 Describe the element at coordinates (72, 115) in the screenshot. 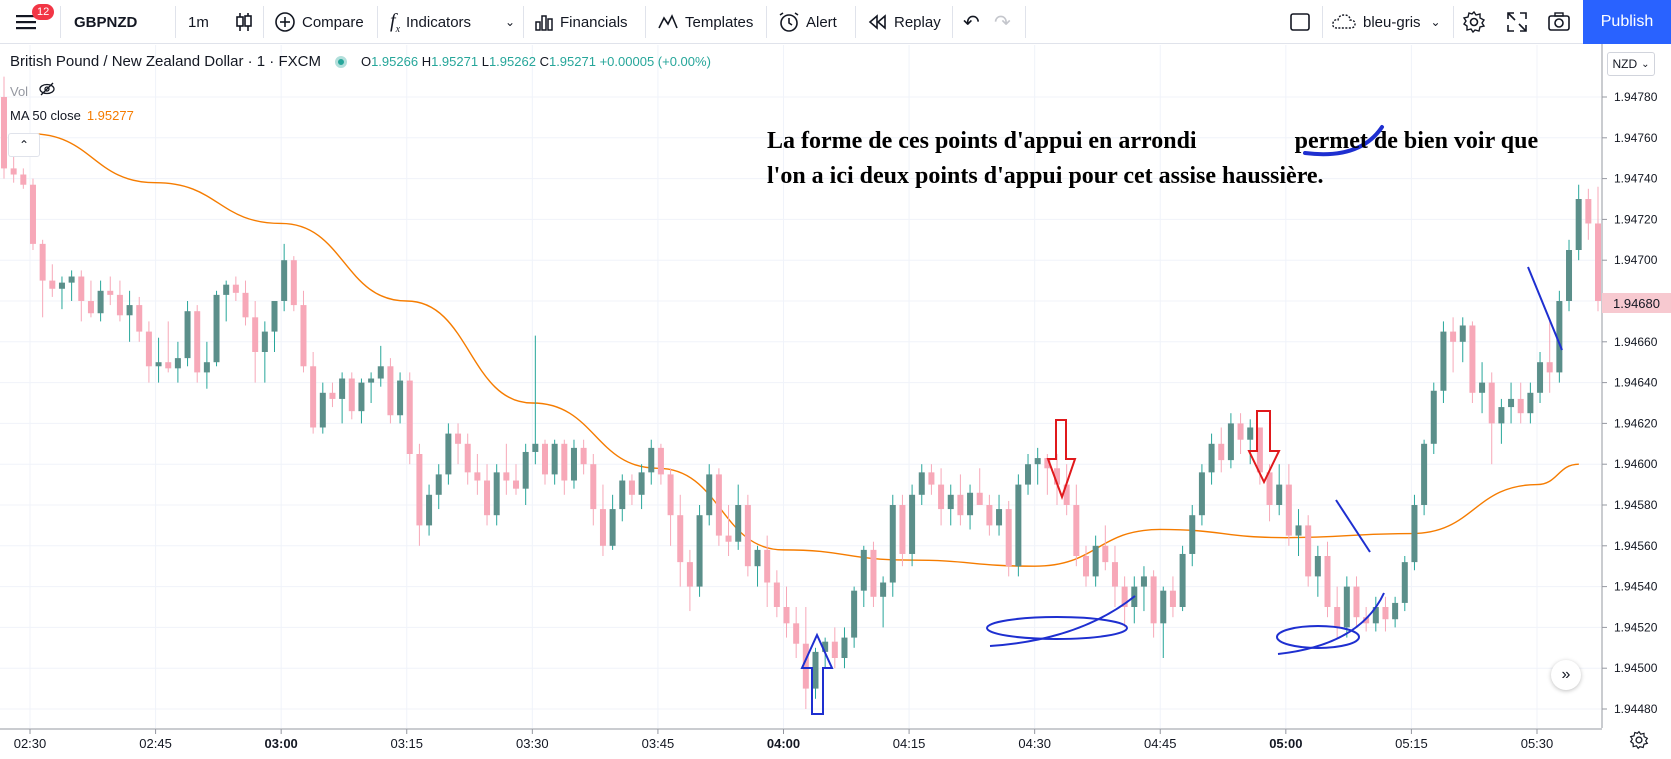

I see `ma-legend: MA 50 close 1.95277` at that location.